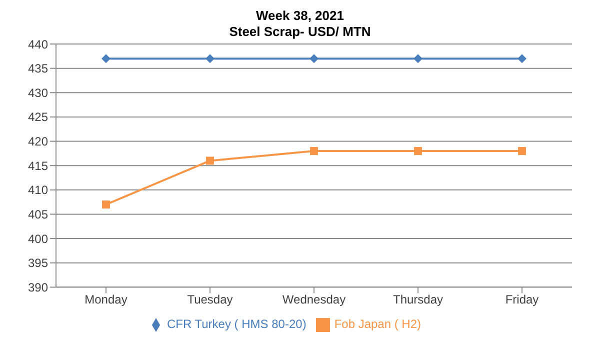 Image resolution: width=600 pixels, height=346 pixels. Describe the element at coordinates (38, 287) in the screenshot. I see `y-tick-label: 390` at that location.